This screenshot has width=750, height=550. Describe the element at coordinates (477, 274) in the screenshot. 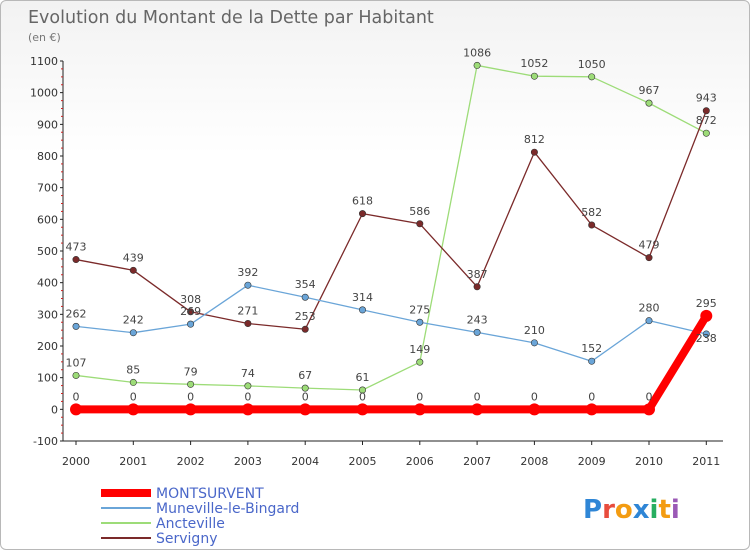

I see `data-label: 387` at that location.